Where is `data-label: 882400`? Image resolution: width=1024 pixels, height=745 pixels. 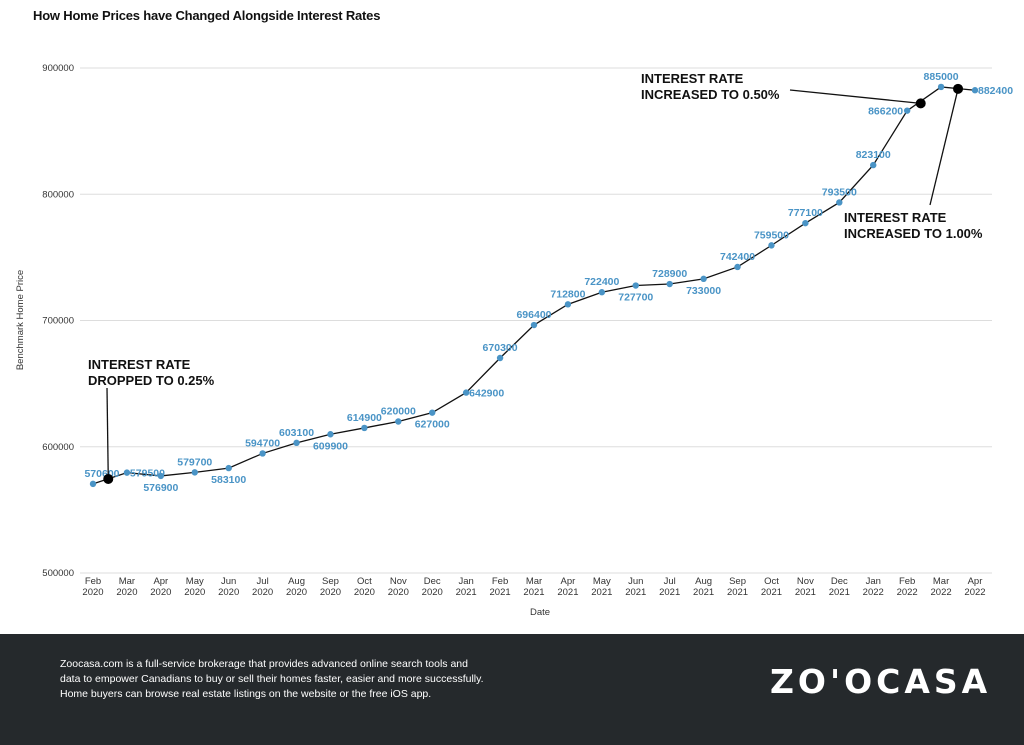 data-label: 882400 is located at coordinates (995, 91).